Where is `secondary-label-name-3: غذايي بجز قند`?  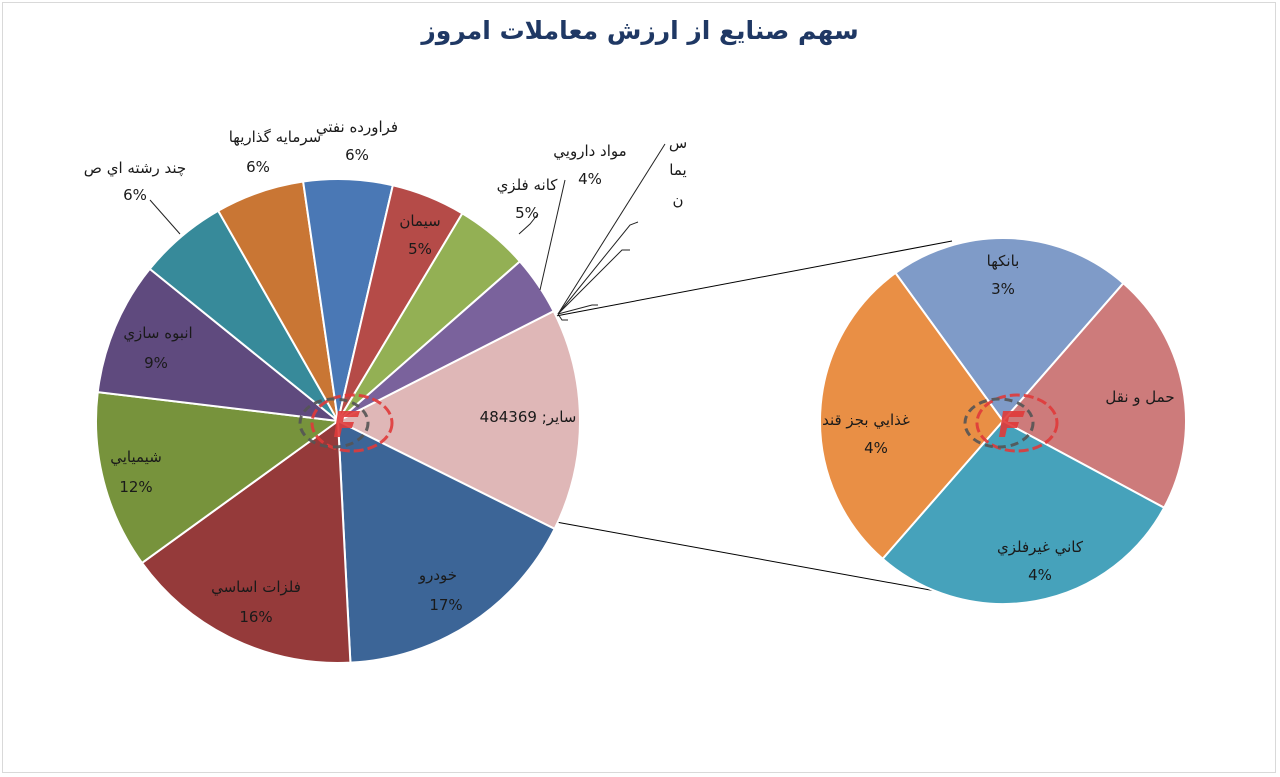
secondary-label-name-3: غذايي بجز قند is located at coordinates (866, 420).